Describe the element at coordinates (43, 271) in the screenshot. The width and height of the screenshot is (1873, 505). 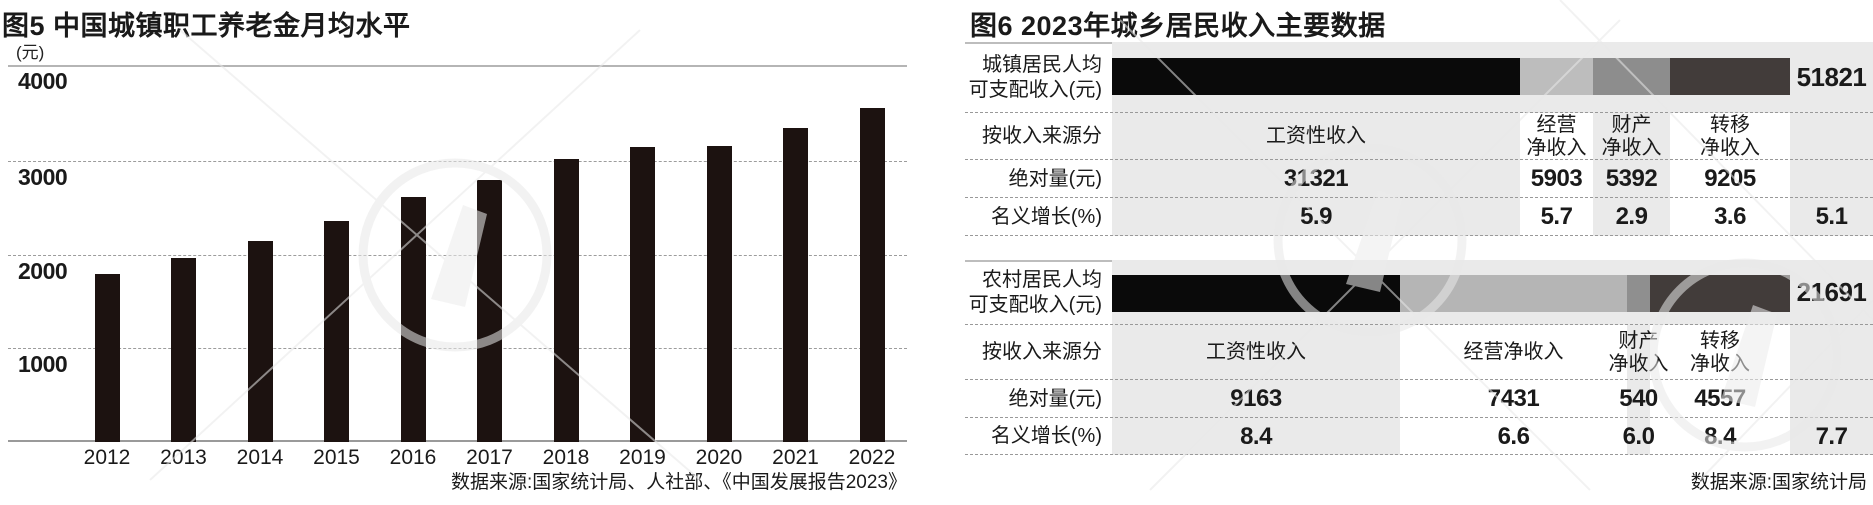
I see `ytick-2000: 2000` at that location.